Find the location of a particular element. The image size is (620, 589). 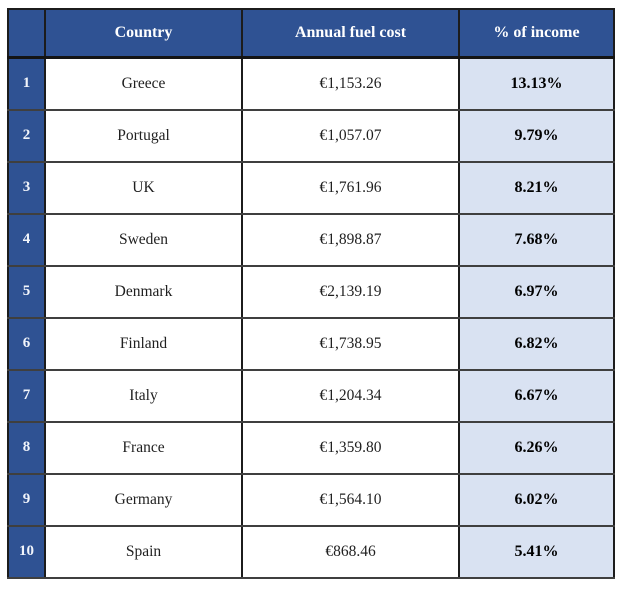

row-number-cell: 7 is located at coordinates (26, 395).